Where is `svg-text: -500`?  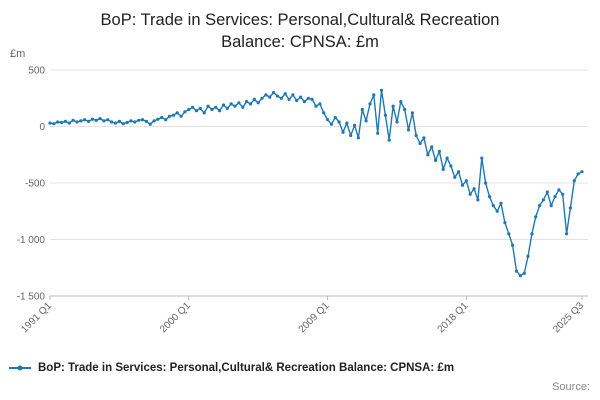 svg-text: -500 is located at coordinates (35, 184).